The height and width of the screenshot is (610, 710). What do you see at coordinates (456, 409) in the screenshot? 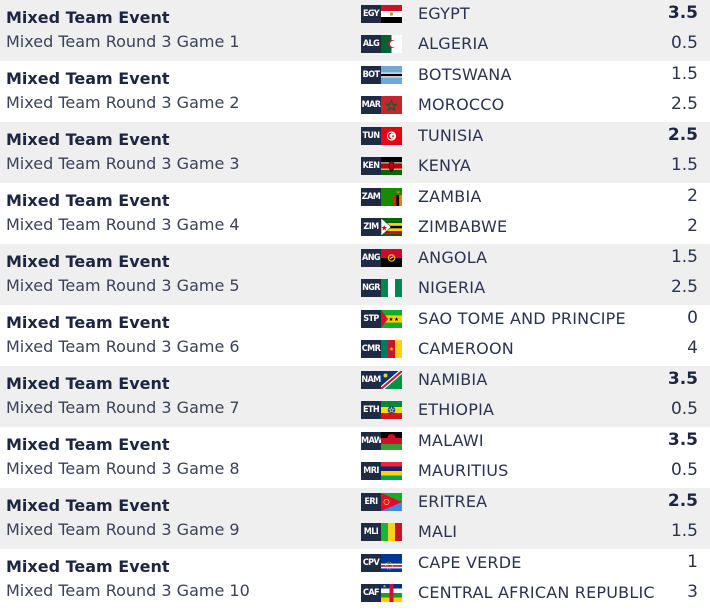
I see `team-name: ETHIOPIA` at bounding box center [456, 409].